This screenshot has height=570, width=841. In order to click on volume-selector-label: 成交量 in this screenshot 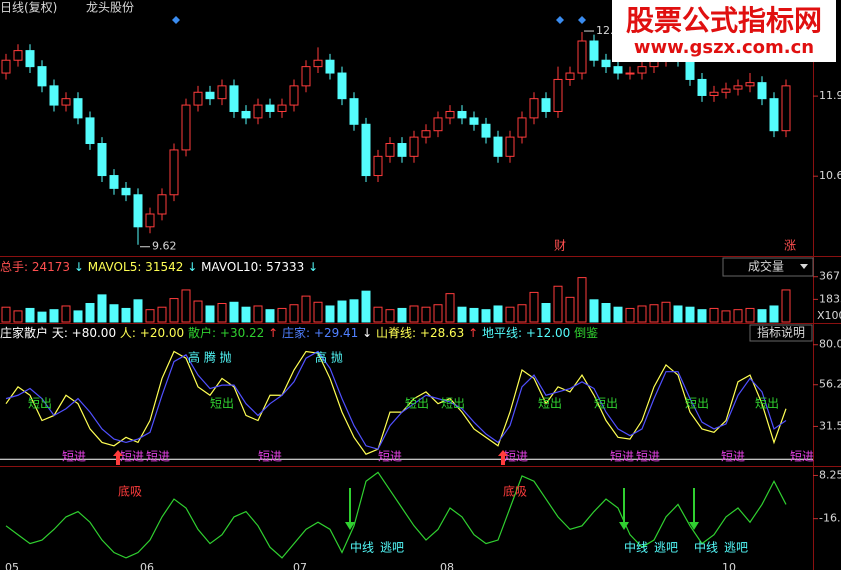, I will do `click(766, 266)`.